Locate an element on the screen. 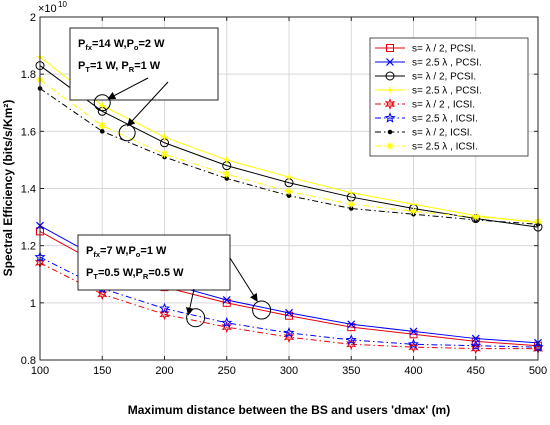 This screenshot has height=425, width=550. x-tick-label: 200 is located at coordinates (164, 371).